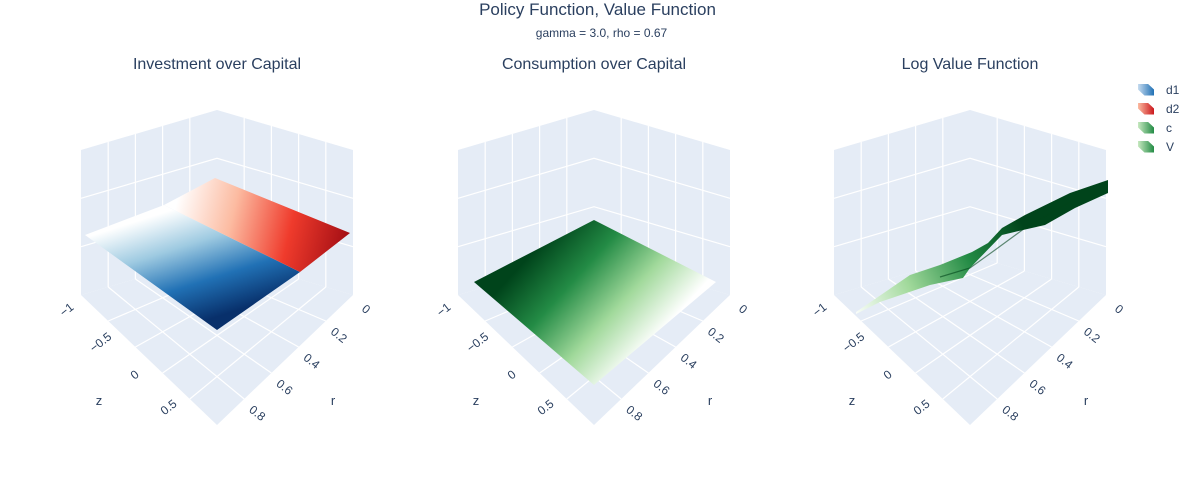 The height and width of the screenshot is (500, 1200). Describe the element at coordinates (902, 202) in the screenshot. I see `left-wall` at that location.